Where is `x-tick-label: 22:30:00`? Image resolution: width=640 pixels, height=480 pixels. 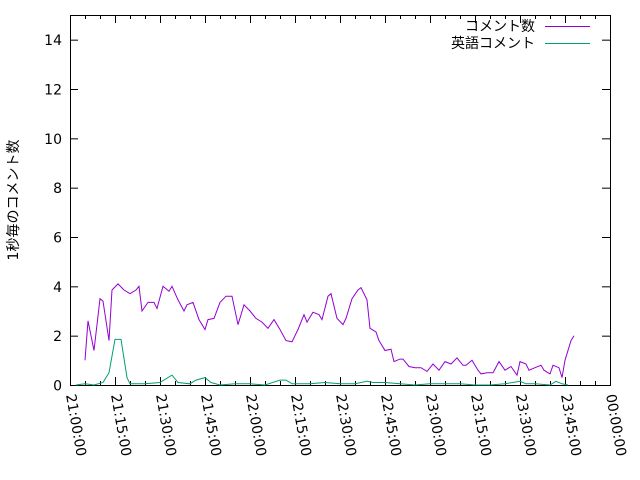
x-tick-label: 22:30:00 is located at coordinates (345, 425).